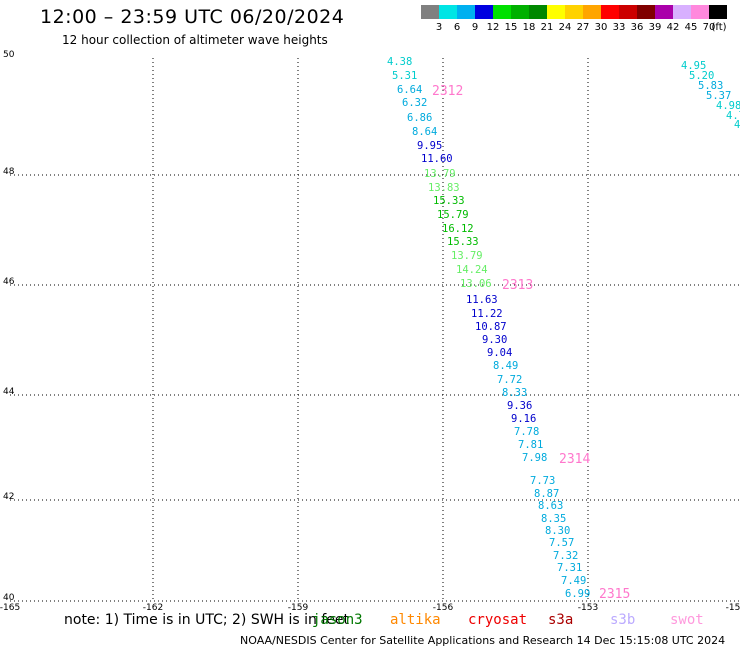 The height and width of the screenshot is (650, 740). I want to click on wave-height-value: 11.63, so click(482, 300).